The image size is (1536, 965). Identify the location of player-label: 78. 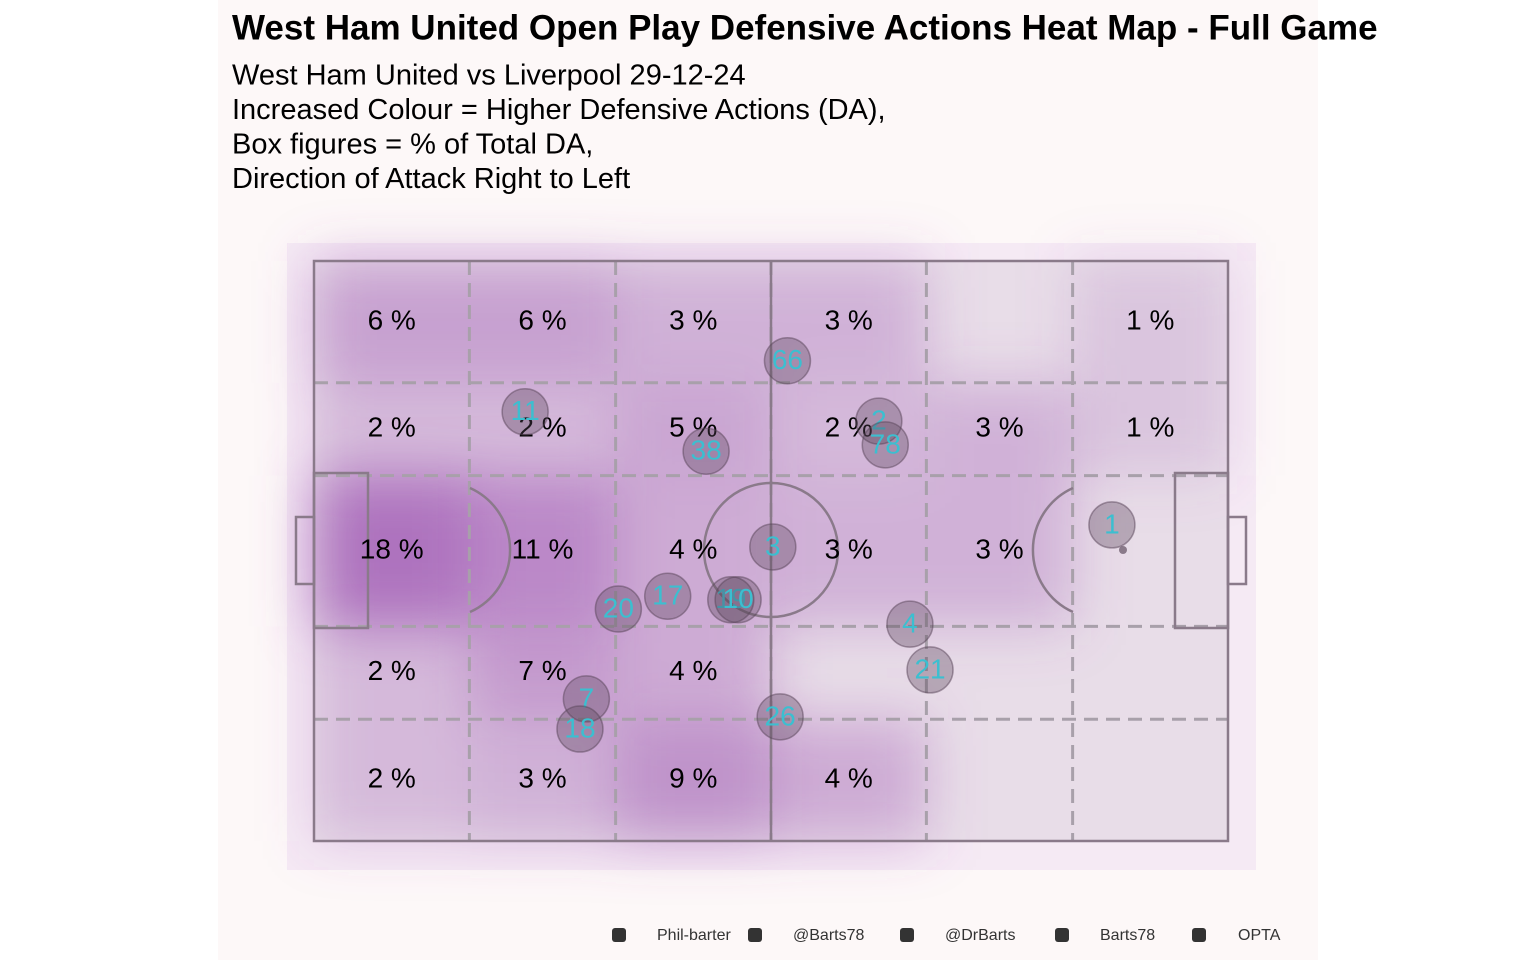
(885, 443).